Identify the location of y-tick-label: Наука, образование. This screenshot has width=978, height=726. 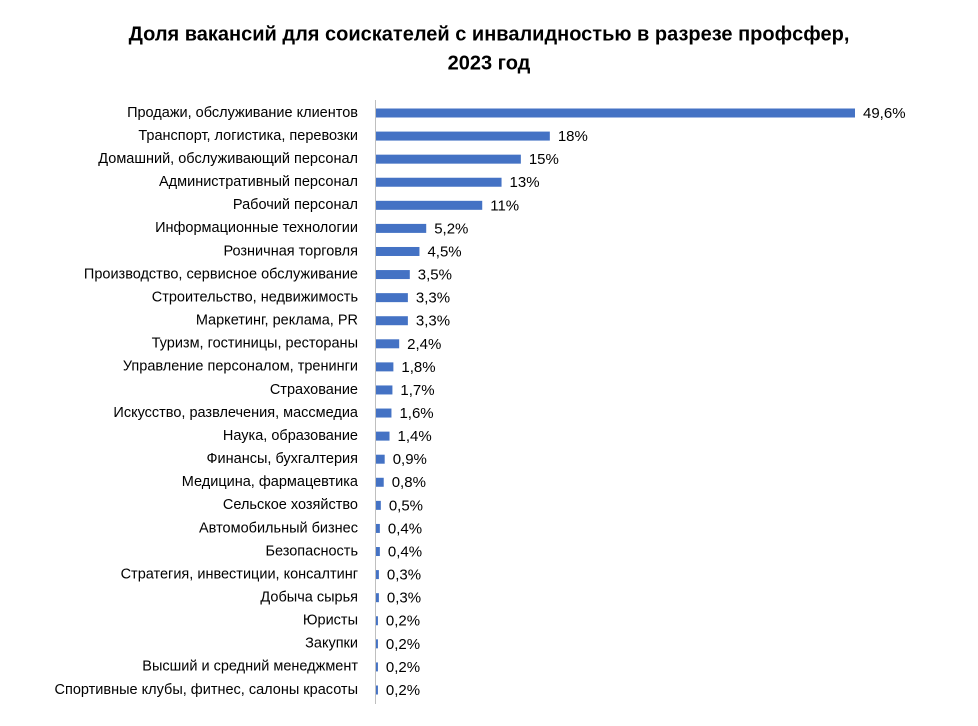
(290, 436).